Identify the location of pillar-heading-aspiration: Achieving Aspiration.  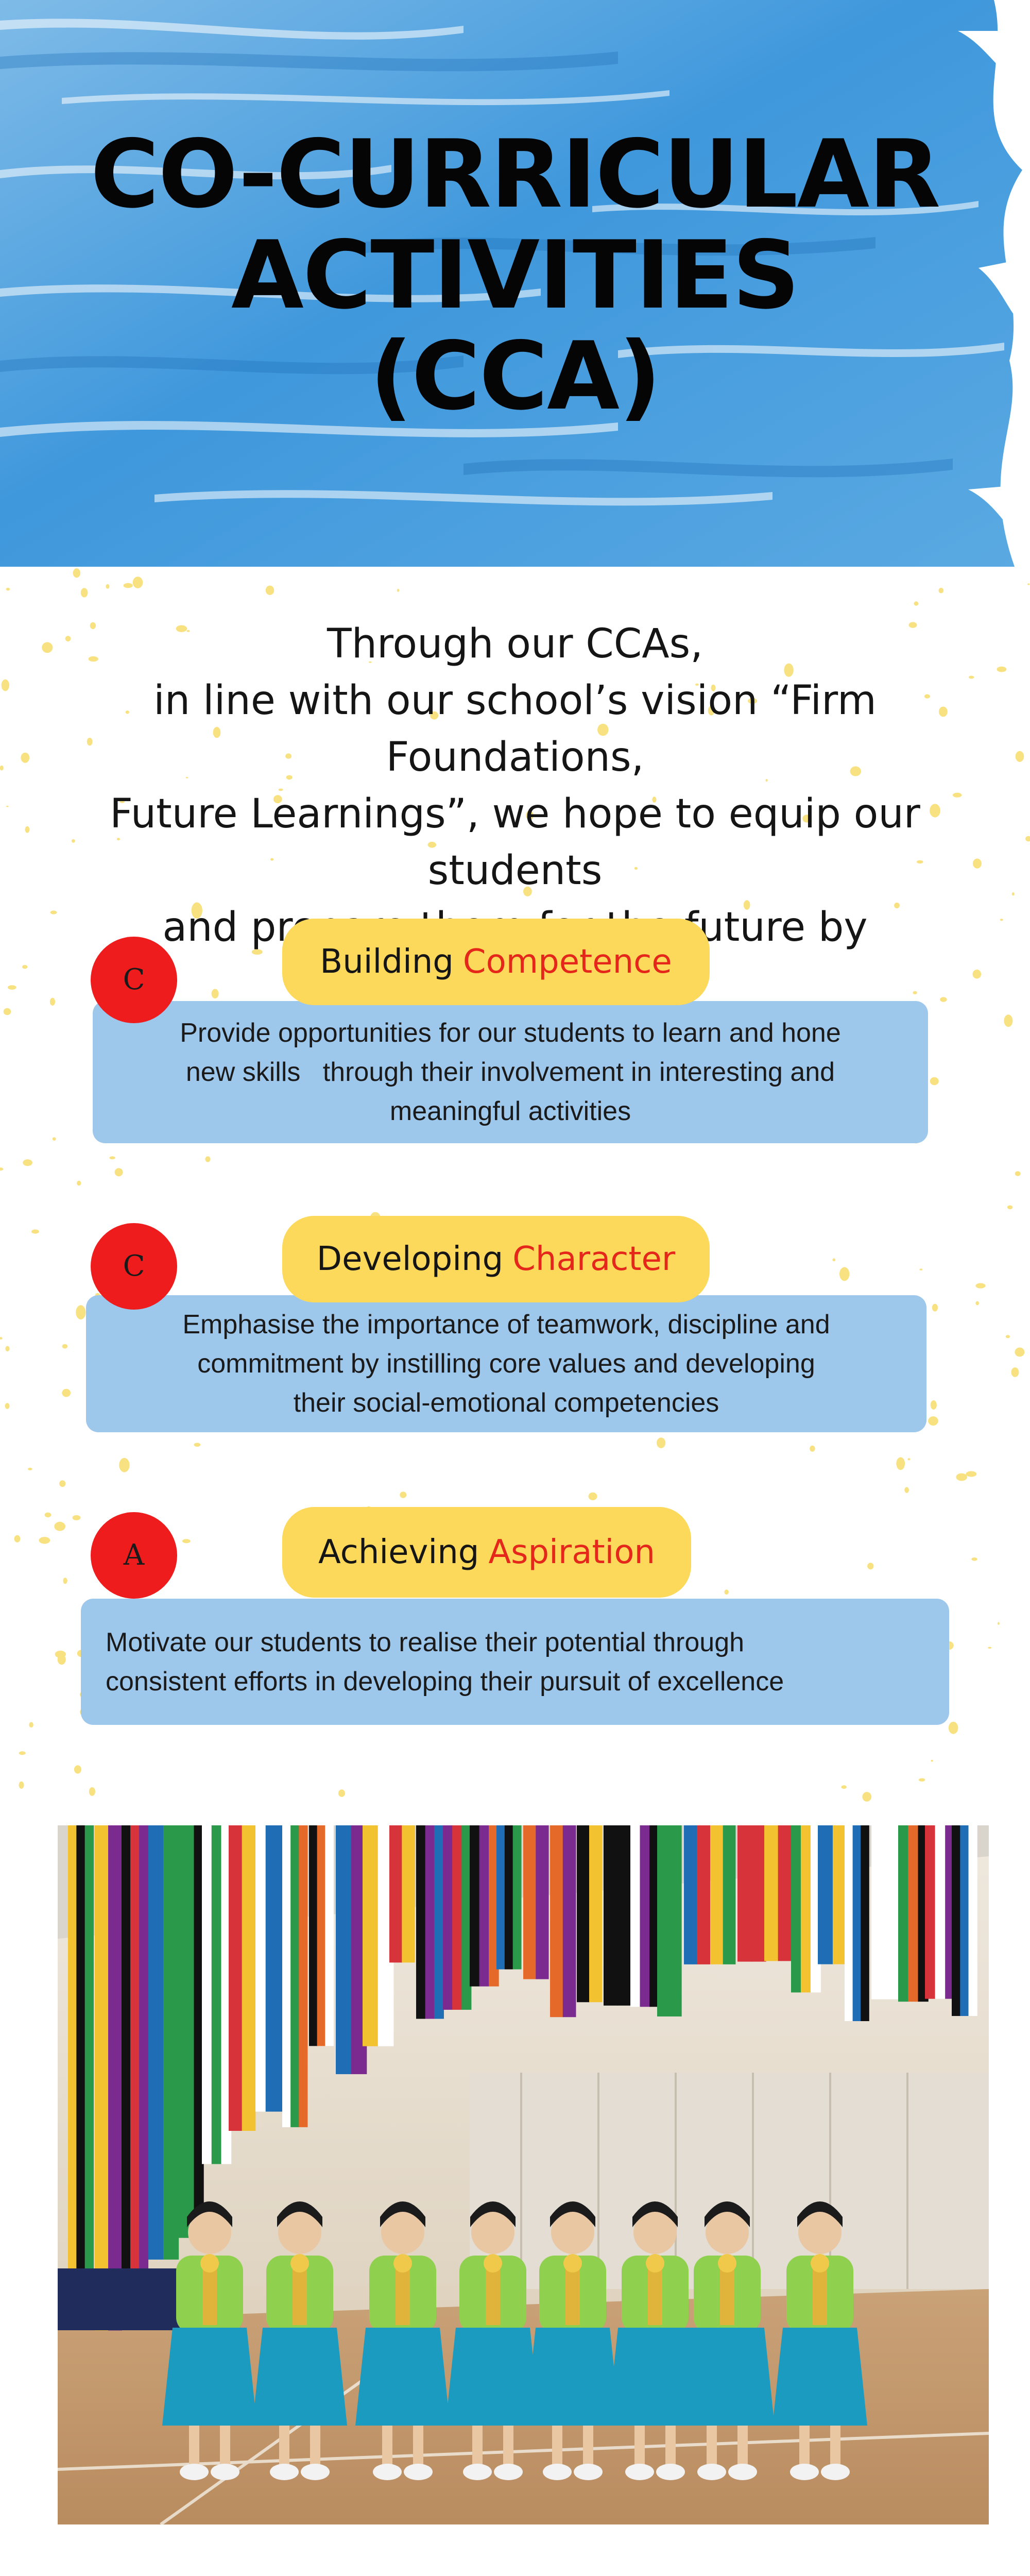
(486, 1552).